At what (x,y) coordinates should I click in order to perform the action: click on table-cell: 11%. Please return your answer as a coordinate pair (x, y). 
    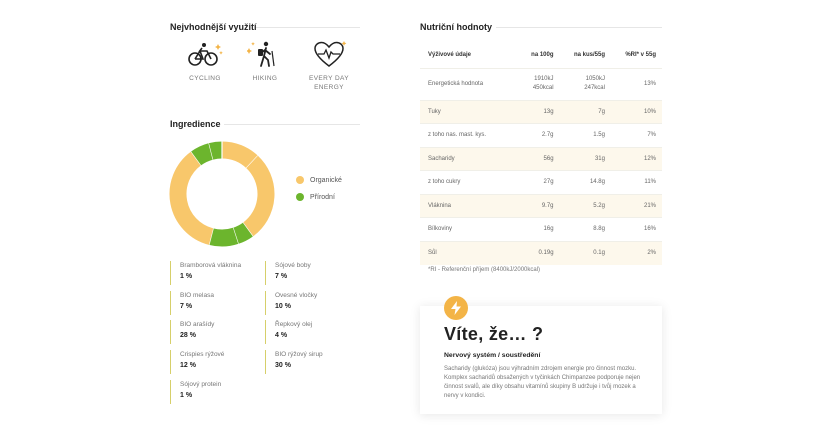
    Looking at the image, I should click on (636, 182).